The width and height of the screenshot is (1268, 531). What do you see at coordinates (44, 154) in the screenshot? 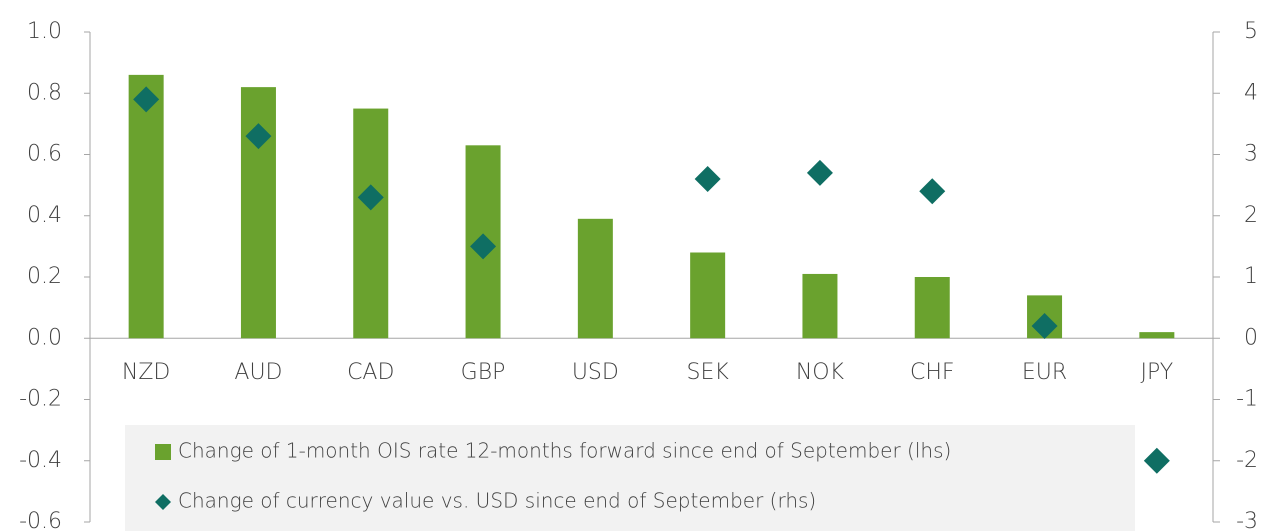
I see `y-tick-label: 0.6` at bounding box center [44, 154].